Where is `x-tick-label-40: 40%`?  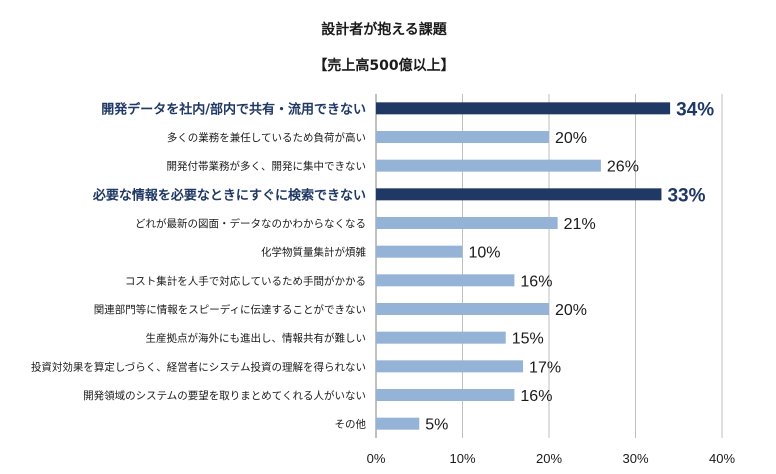 x-tick-label-40: 40% is located at coordinates (722, 458).